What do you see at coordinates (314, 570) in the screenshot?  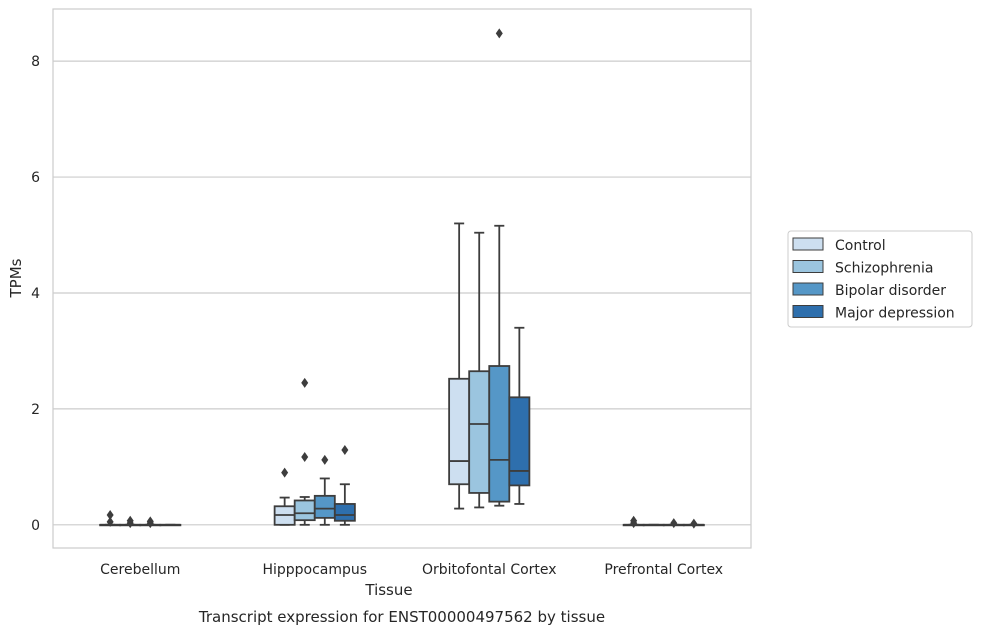 I see `x-tick-label-1: Hipppocampus` at bounding box center [314, 570].